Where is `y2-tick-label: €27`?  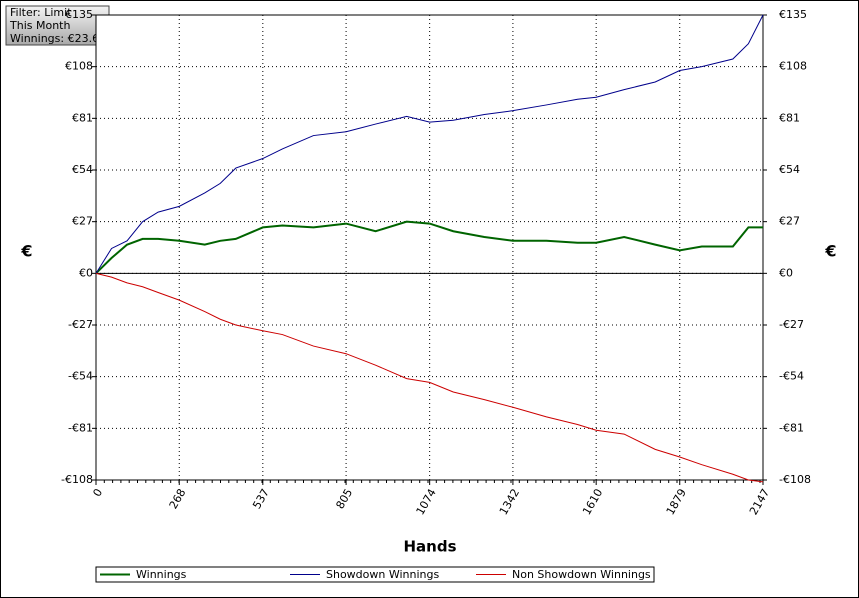
y2-tick-label: €27 is located at coordinates (789, 221).